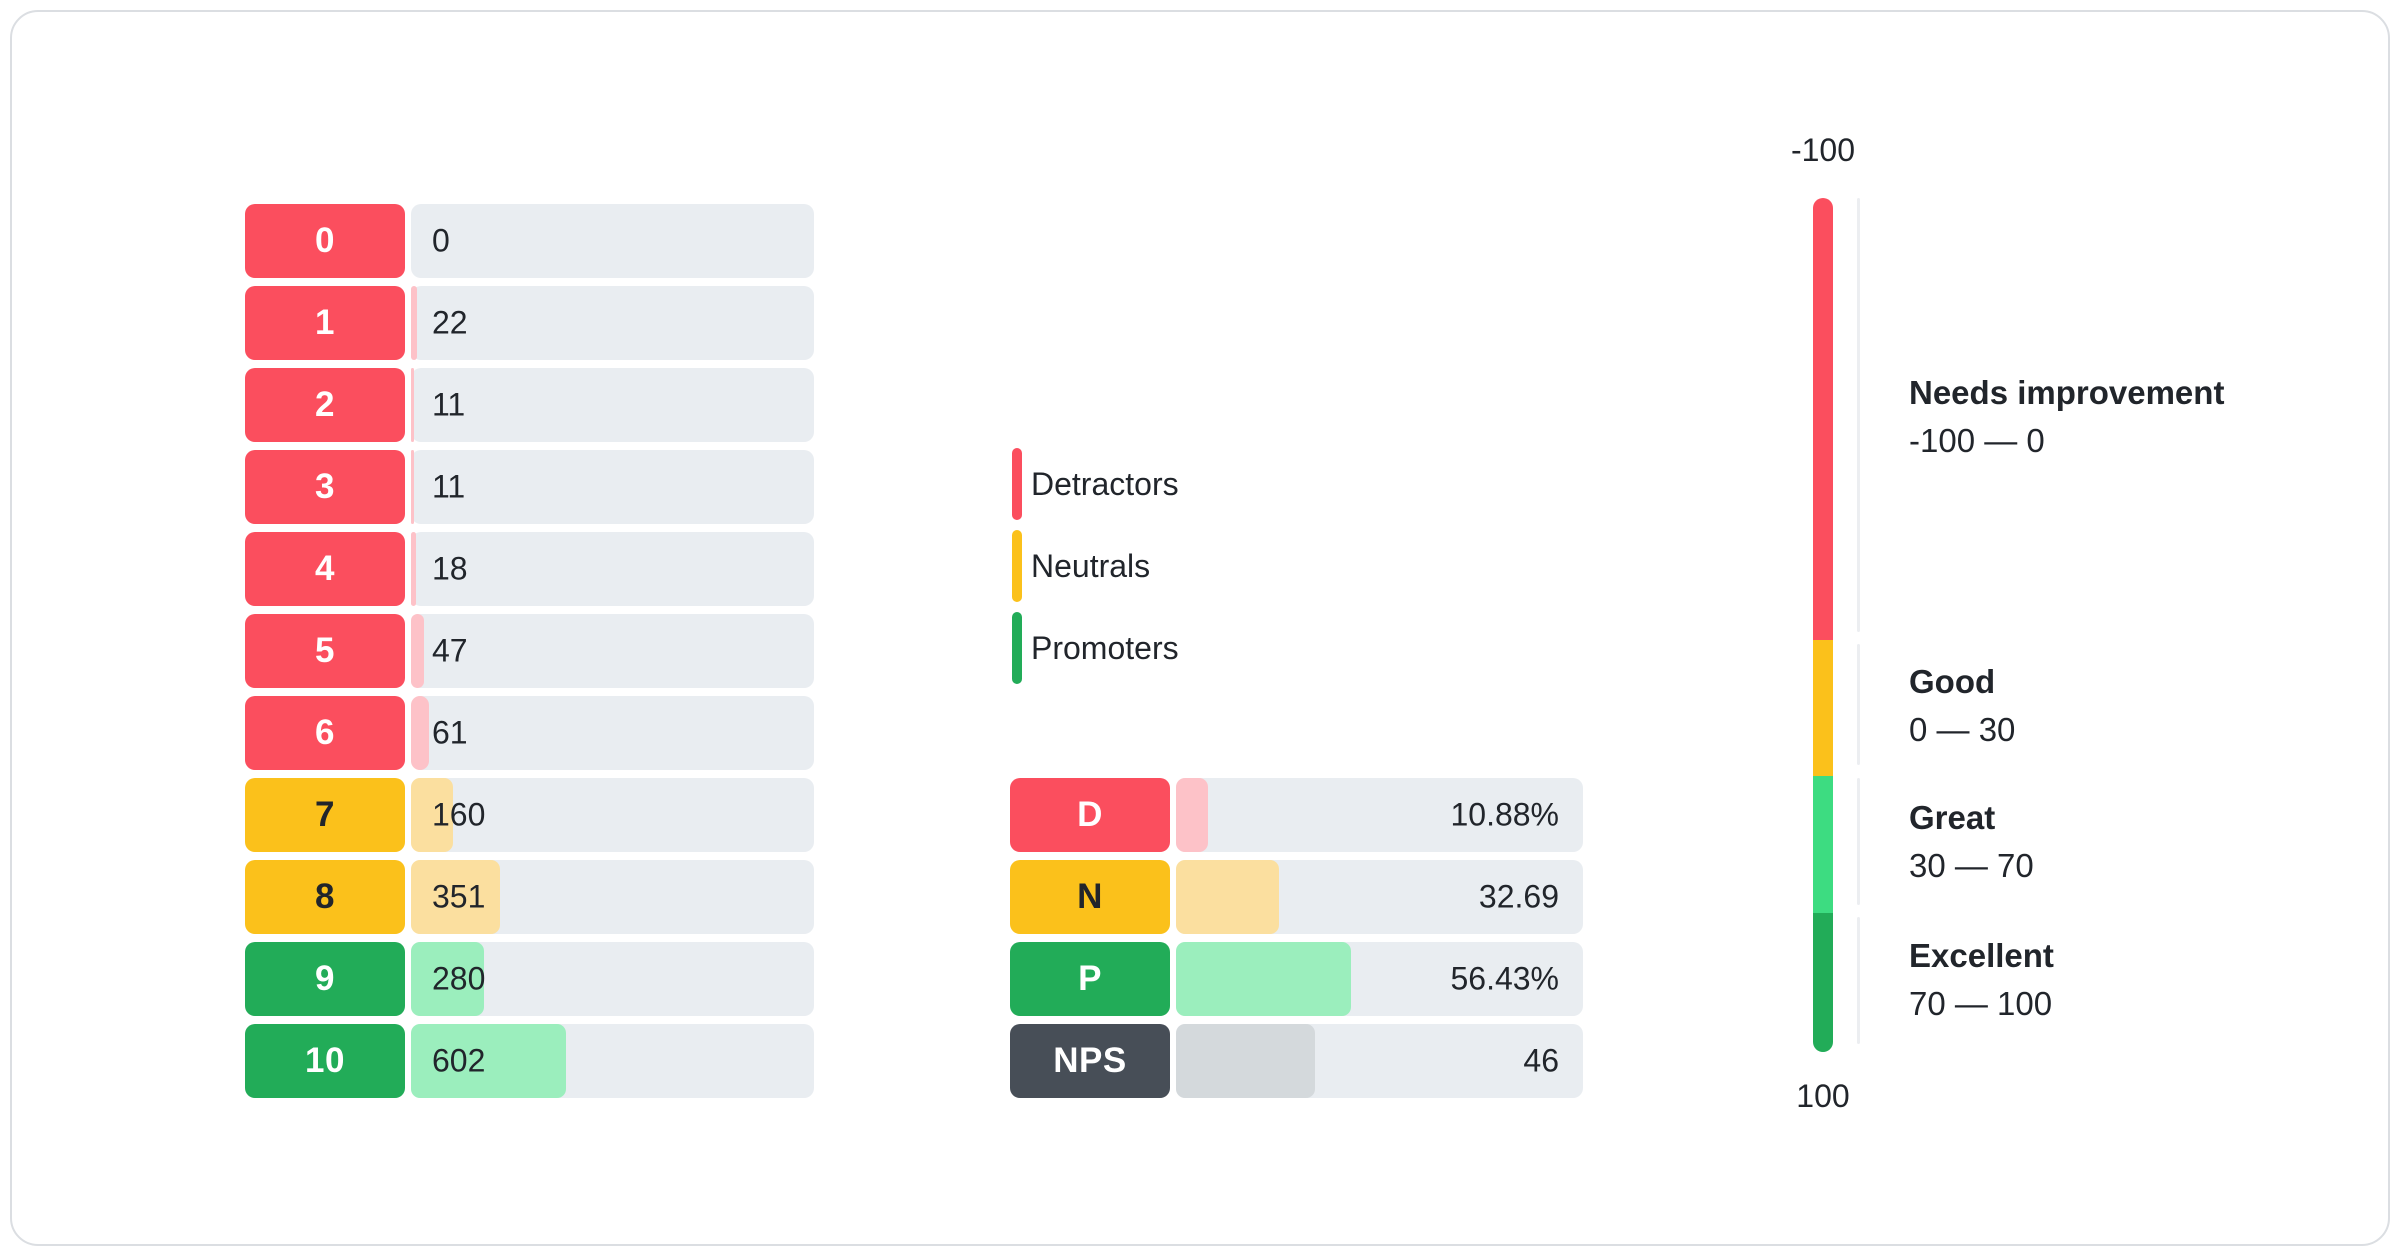 The height and width of the screenshot is (1256, 2400). I want to click on distribution-row-6: 6 61, so click(529, 733).